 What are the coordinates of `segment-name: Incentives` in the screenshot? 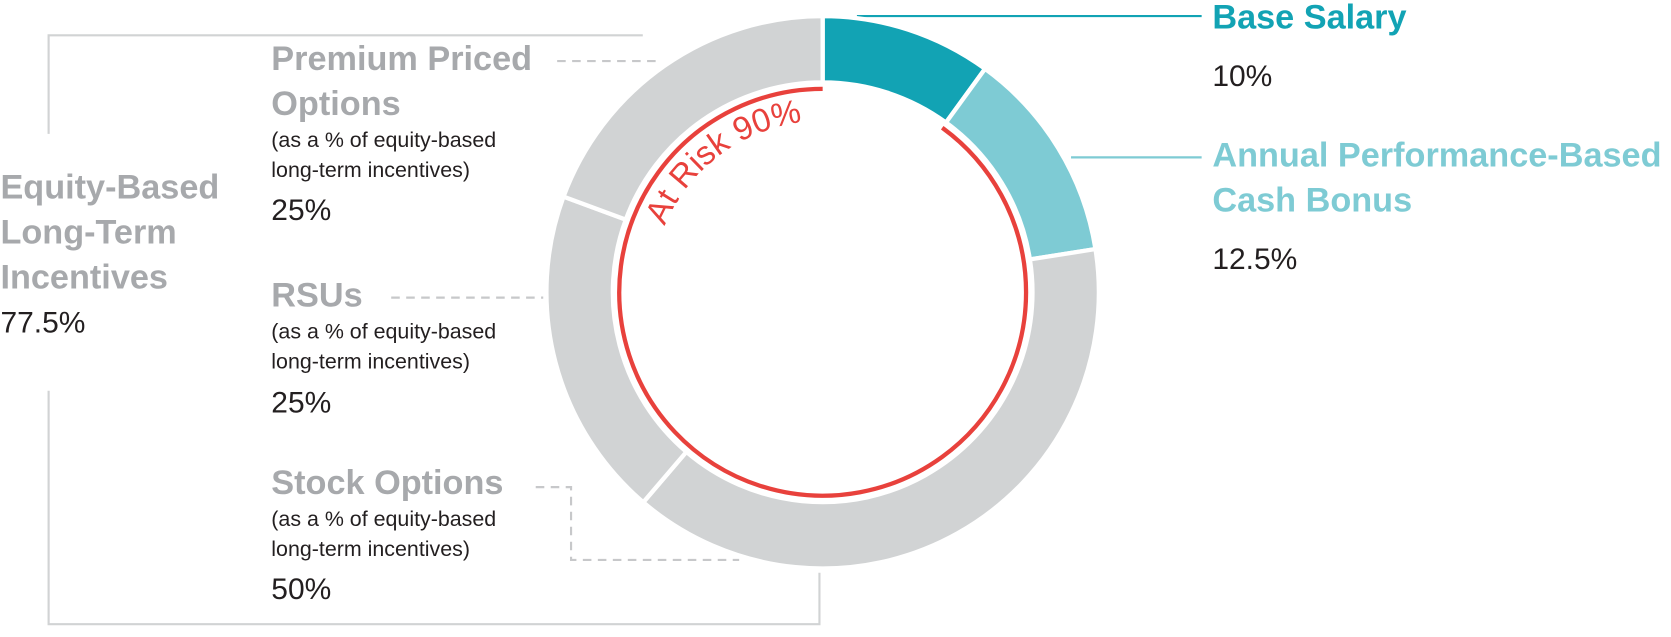 It's located at (84, 277).